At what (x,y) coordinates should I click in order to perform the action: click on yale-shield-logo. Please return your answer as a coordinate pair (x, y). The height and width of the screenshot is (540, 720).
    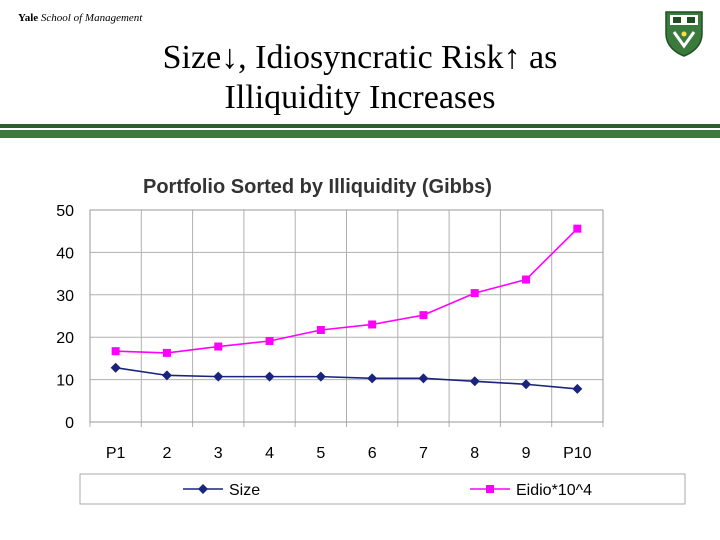
    Looking at the image, I should click on (684, 34).